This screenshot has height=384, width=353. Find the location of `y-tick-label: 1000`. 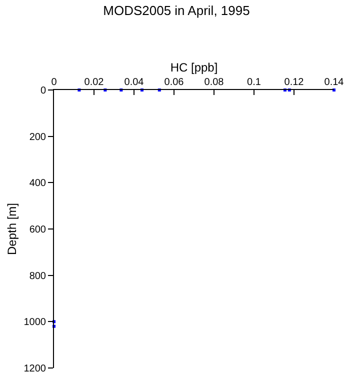

y-tick-label: 1000 is located at coordinates (35, 322).